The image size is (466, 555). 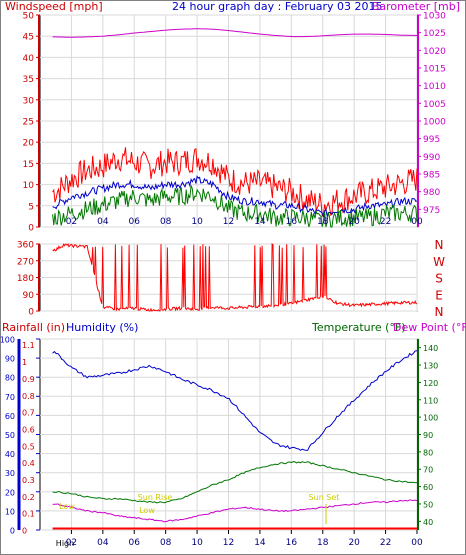 I want to click on humidity-axis-title: Humidity (%), so click(x=102, y=327).